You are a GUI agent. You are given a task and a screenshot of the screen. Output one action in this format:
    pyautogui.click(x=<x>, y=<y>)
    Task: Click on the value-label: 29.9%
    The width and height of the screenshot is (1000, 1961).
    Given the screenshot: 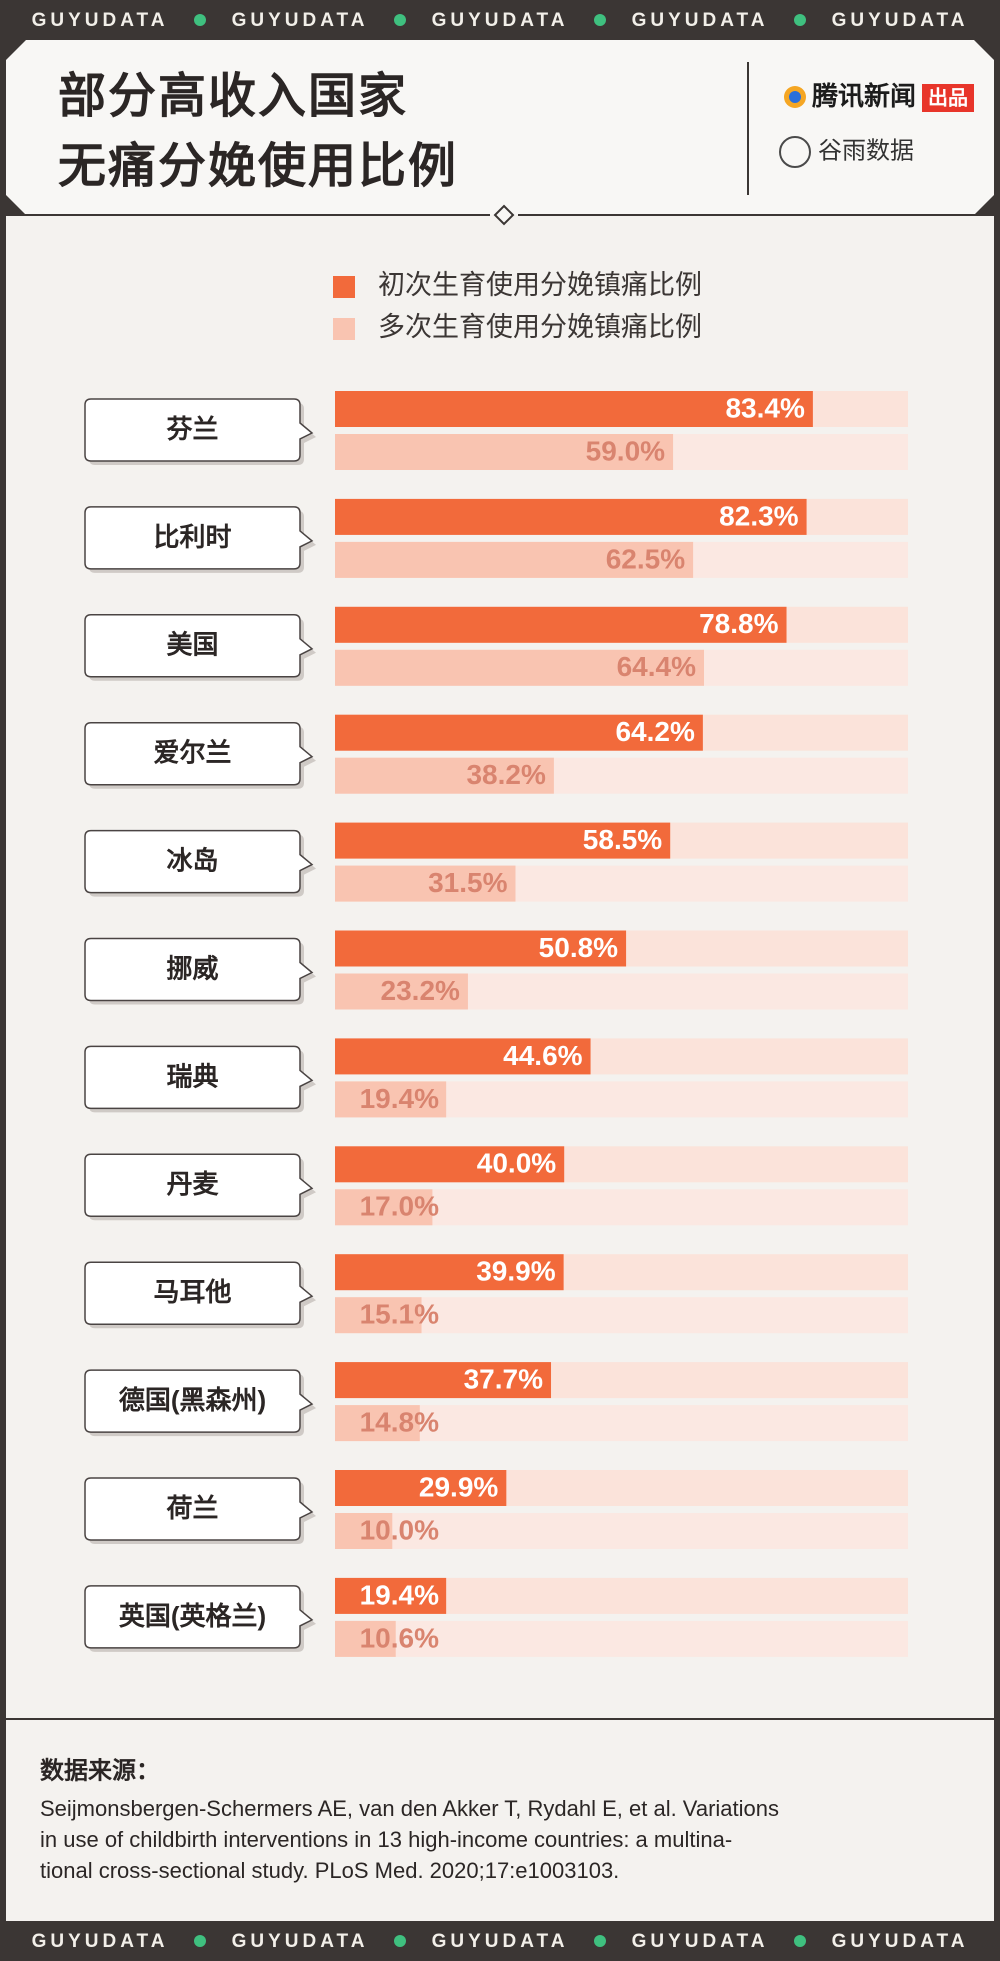 What is the action you would take?
    pyautogui.click(x=458, y=1486)
    